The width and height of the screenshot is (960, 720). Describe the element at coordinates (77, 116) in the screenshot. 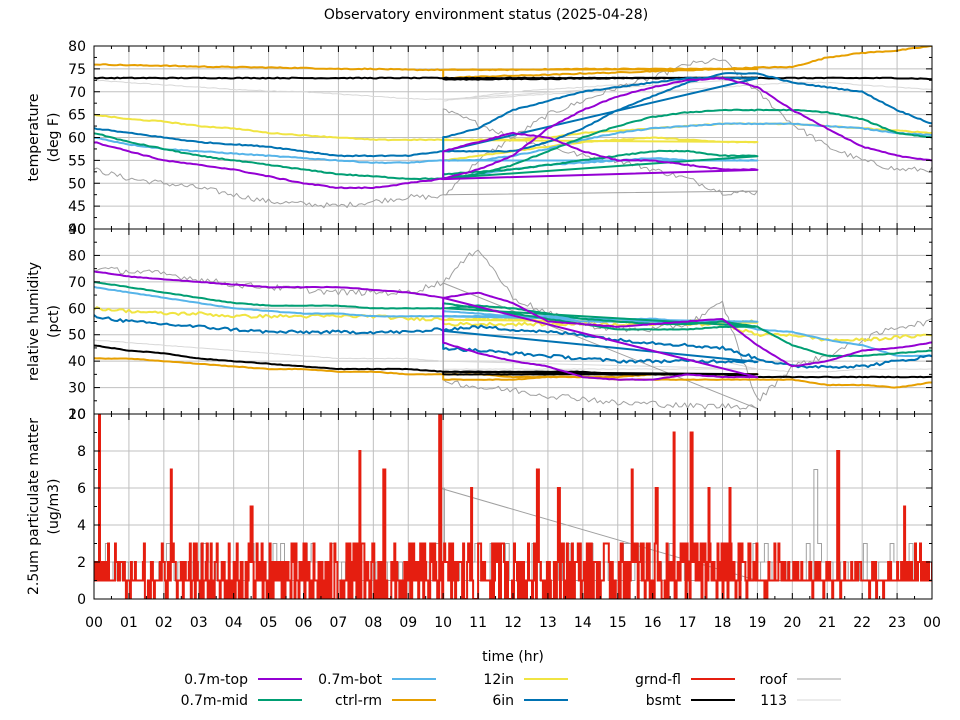

I see `y-tick-label: 65` at that location.